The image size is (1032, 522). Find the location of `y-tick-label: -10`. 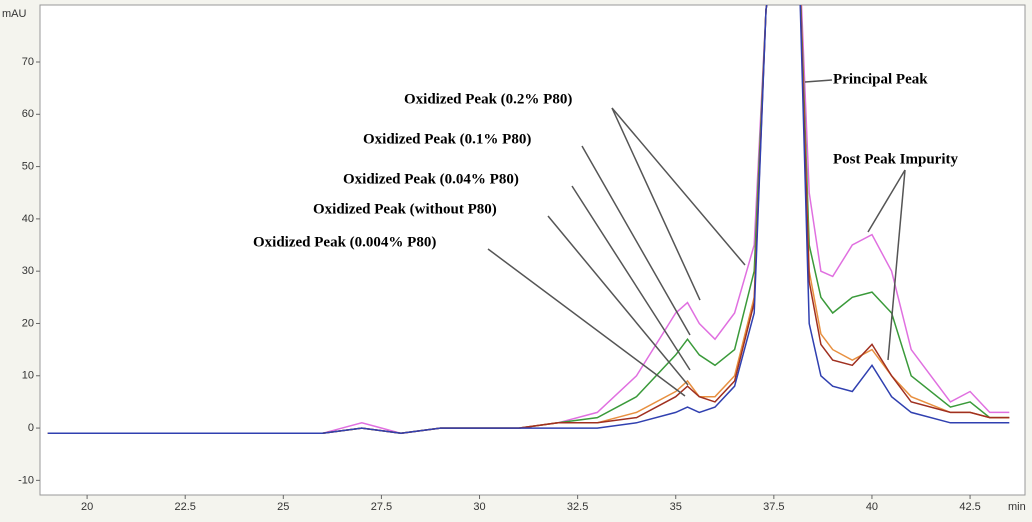

y-tick-label: -10 is located at coordinates (26, 480).